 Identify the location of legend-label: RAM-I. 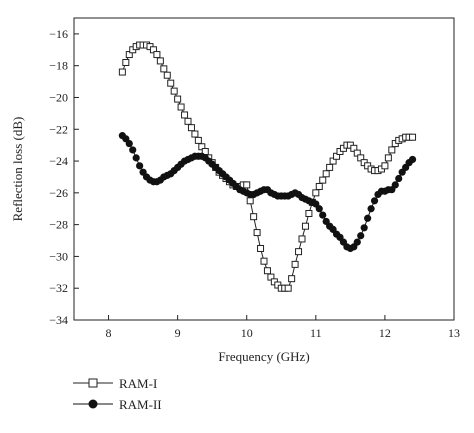
(138, 383).